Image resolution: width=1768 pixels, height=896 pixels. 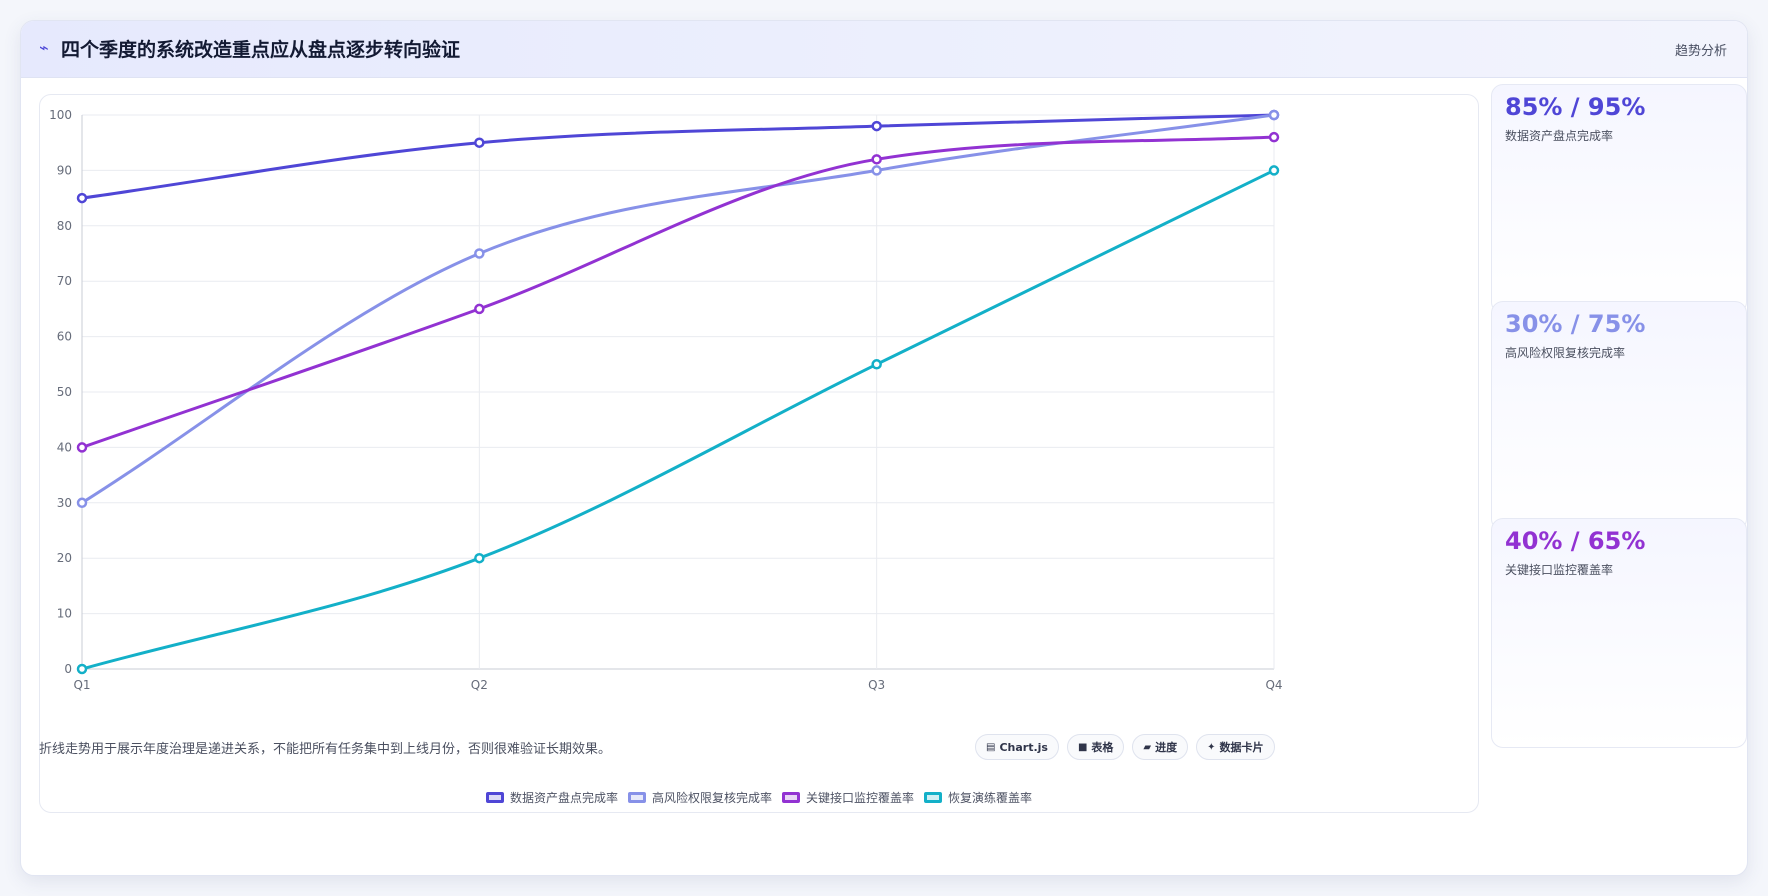 What do you see at coordinates (1565, 353) in the screenshot?
I see `kpi-label: 高风险权限复核完成率` at bounding box center [1565, 353].